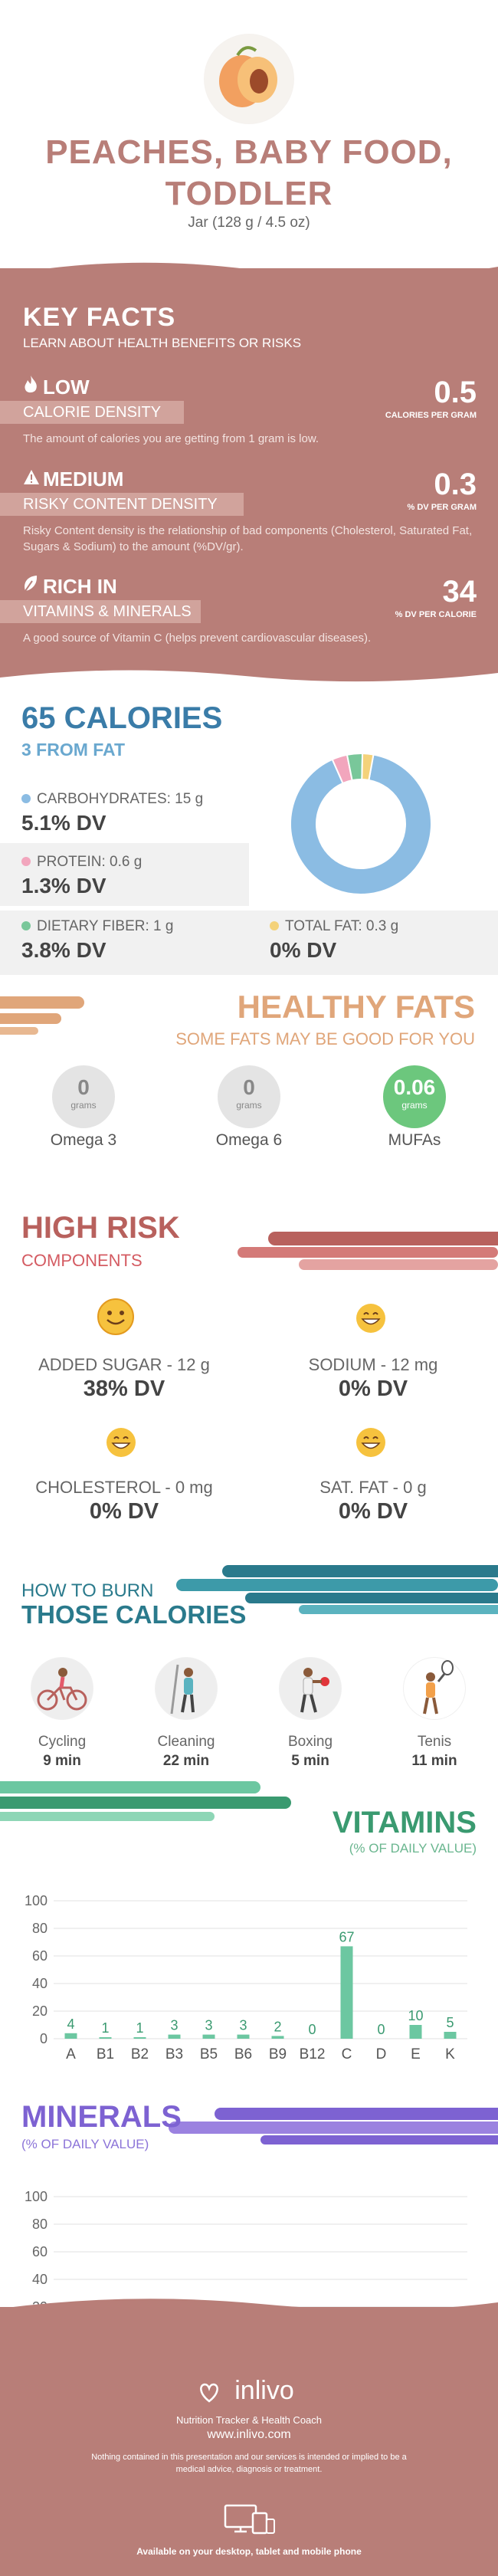 This screenshot has width=498, height=2576. What do you see at coordinates (101, 2117) in the screenshot?
I see `minerals-title: MINERALS` at bounding box center [101, 2117].